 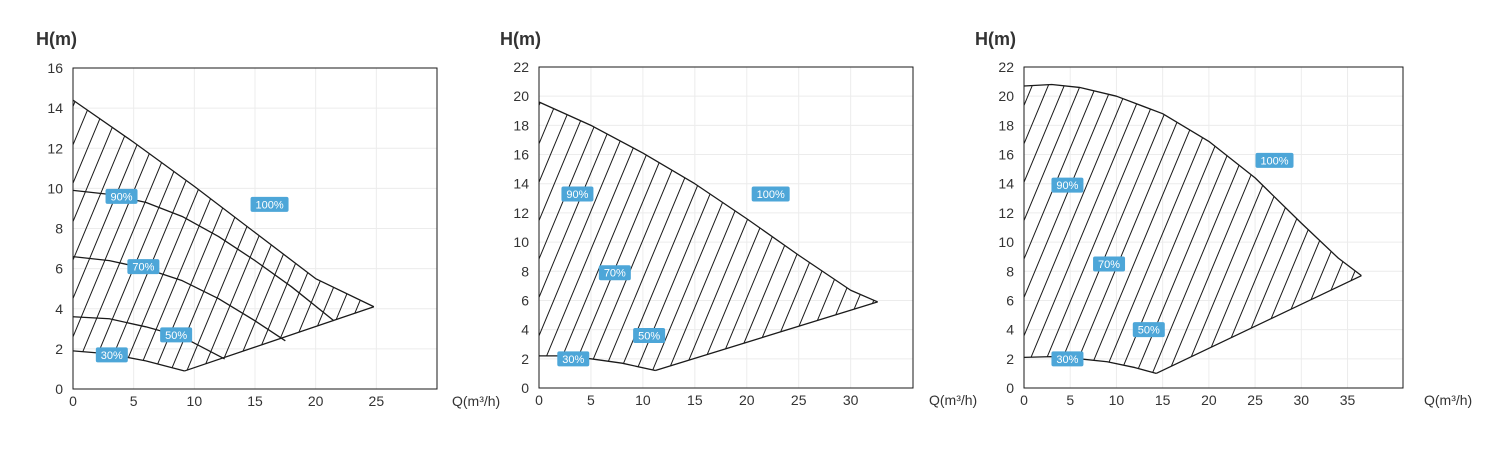 What do you see at coordinates (1302, 400) in the screenshot?
I see `x-tick-label: 30` at bounding box center [1302, 400].